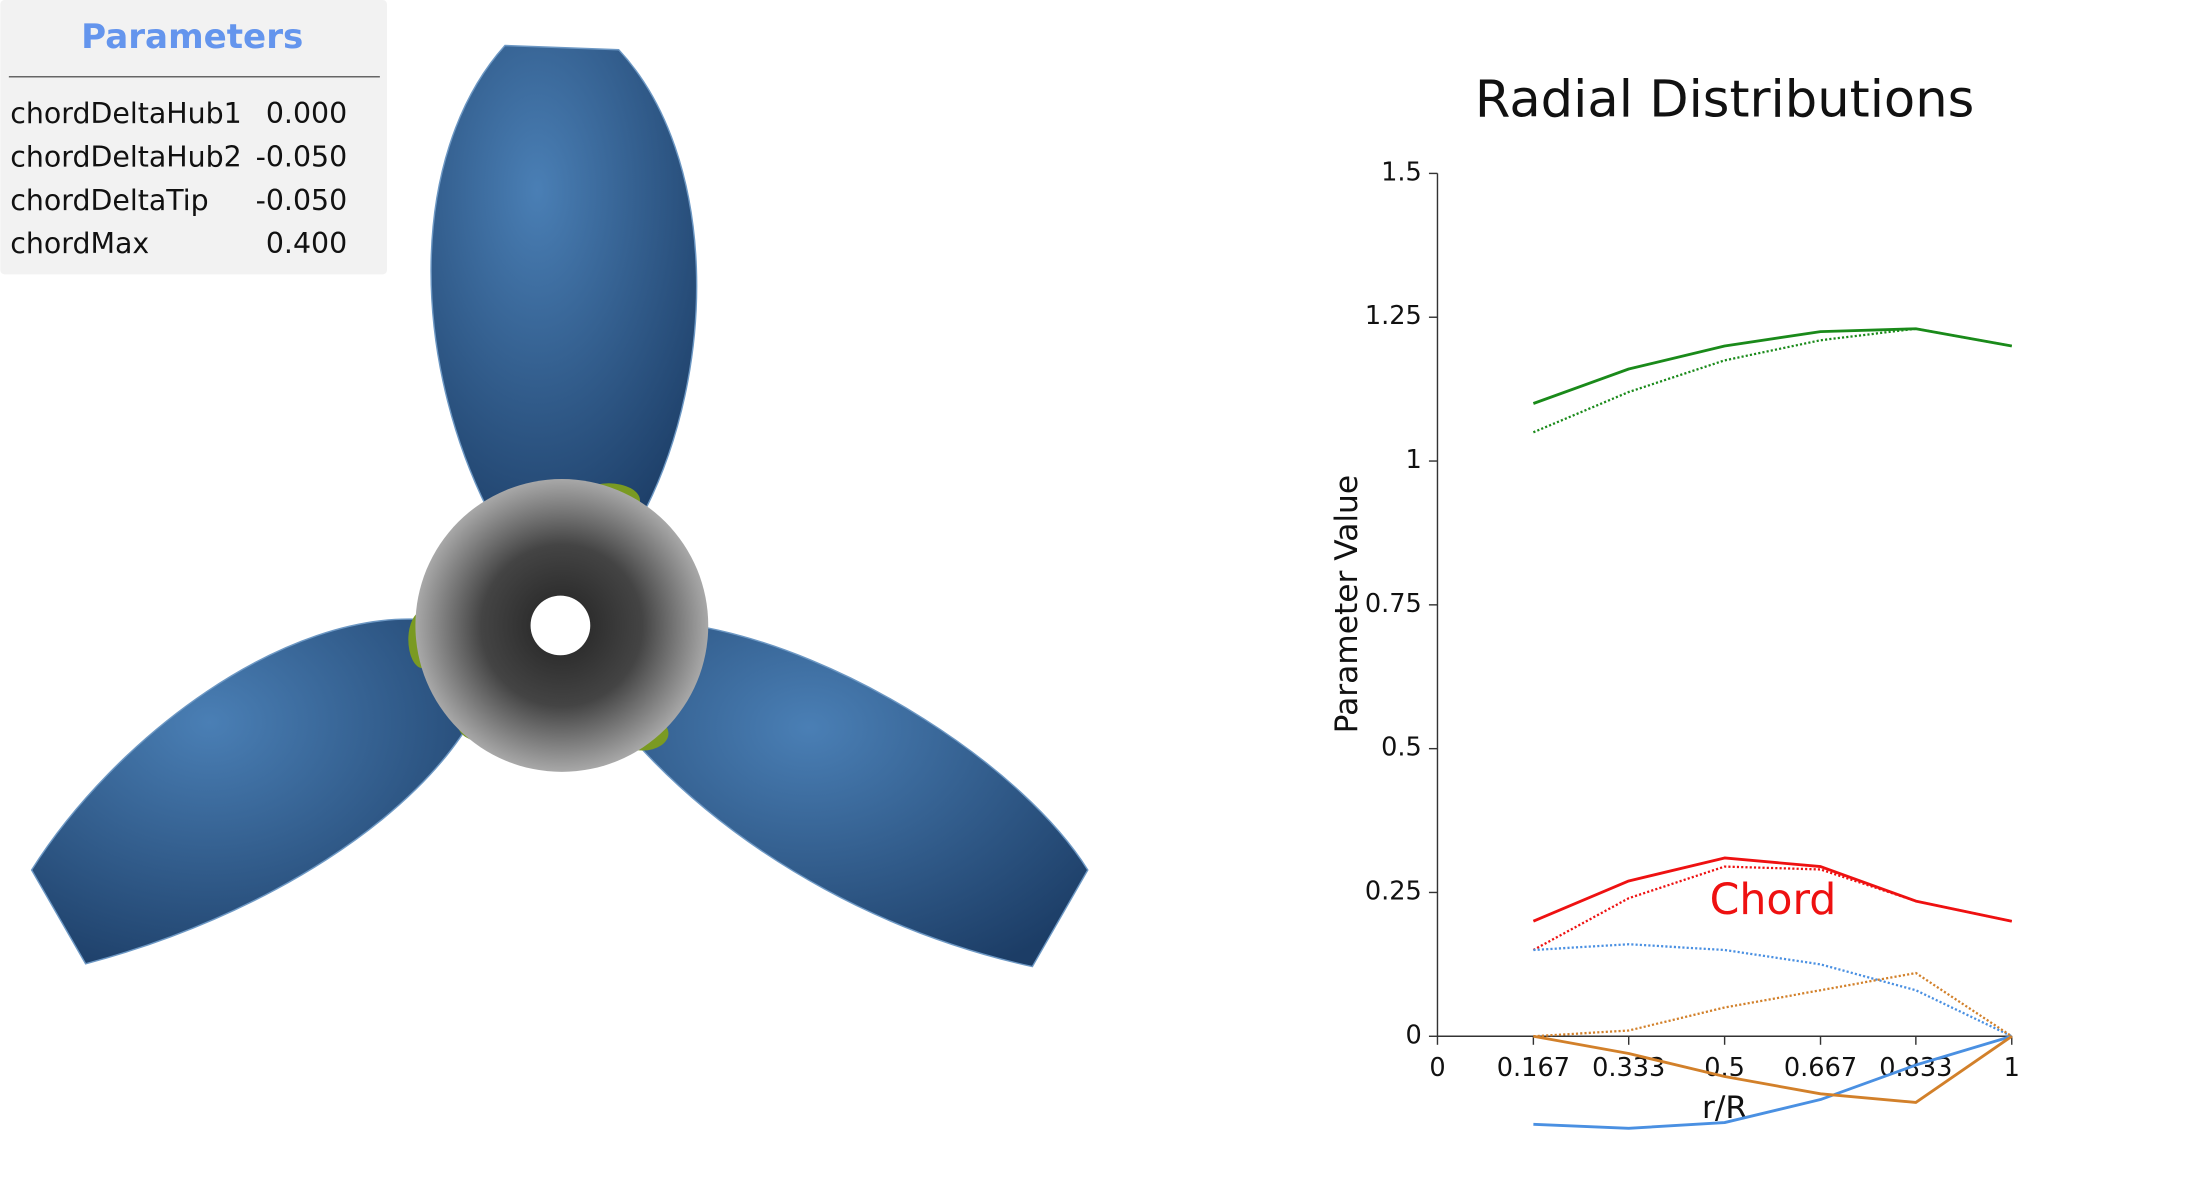  Describe the element at coordinates (1347, 604) in the screenshot. I see `y-axis-label: Parameter Value` at that location.